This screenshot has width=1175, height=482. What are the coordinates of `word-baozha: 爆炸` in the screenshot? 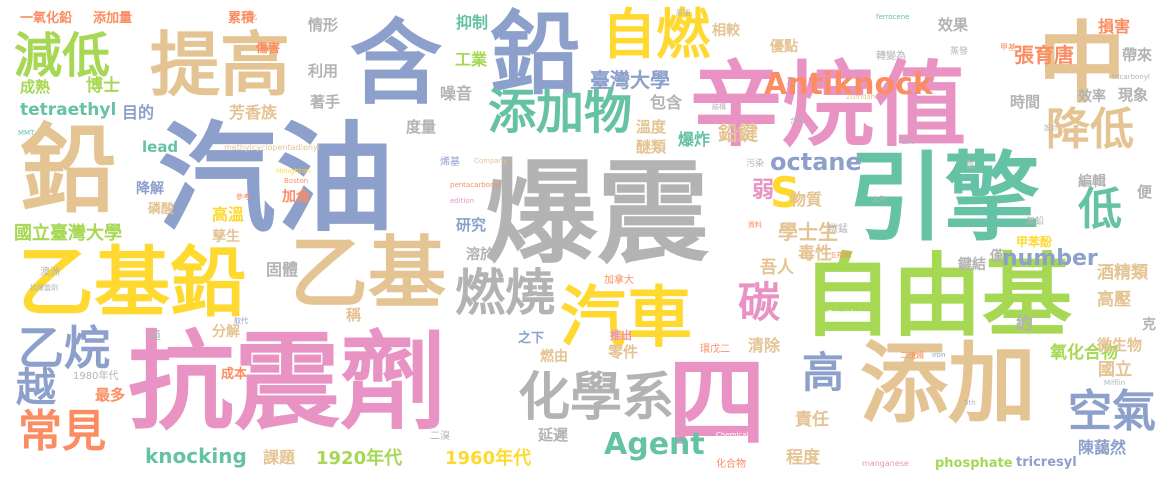 It's located at (694, 139).